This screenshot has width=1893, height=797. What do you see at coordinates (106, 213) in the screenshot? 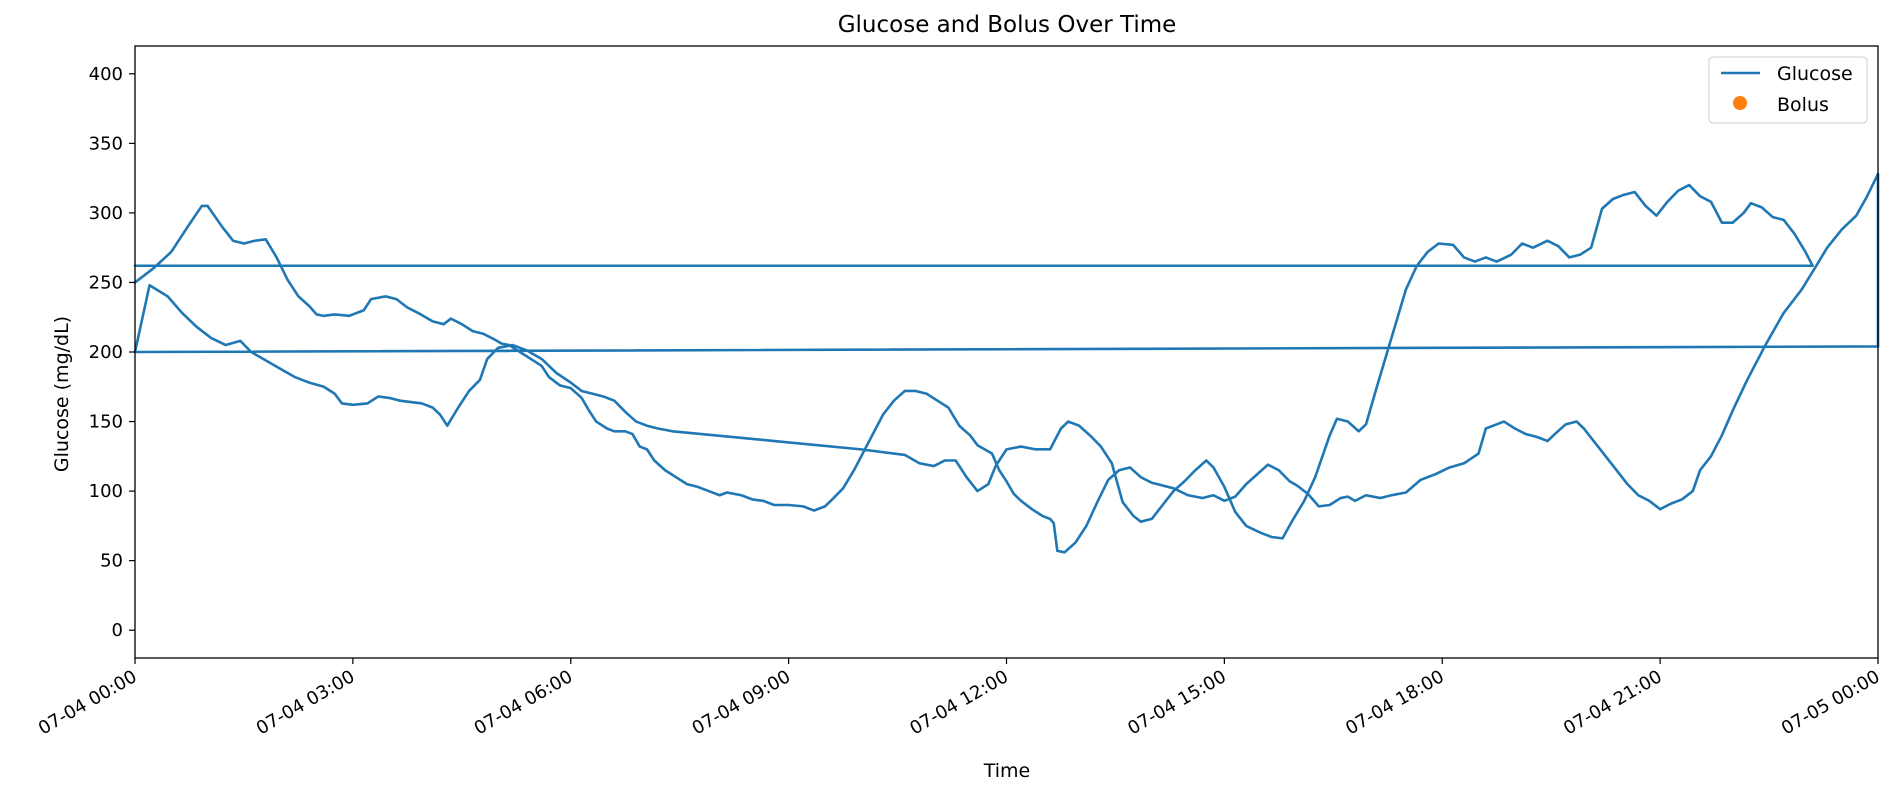
I see `y-tick-label: 300` at bounding box center [106, 213].